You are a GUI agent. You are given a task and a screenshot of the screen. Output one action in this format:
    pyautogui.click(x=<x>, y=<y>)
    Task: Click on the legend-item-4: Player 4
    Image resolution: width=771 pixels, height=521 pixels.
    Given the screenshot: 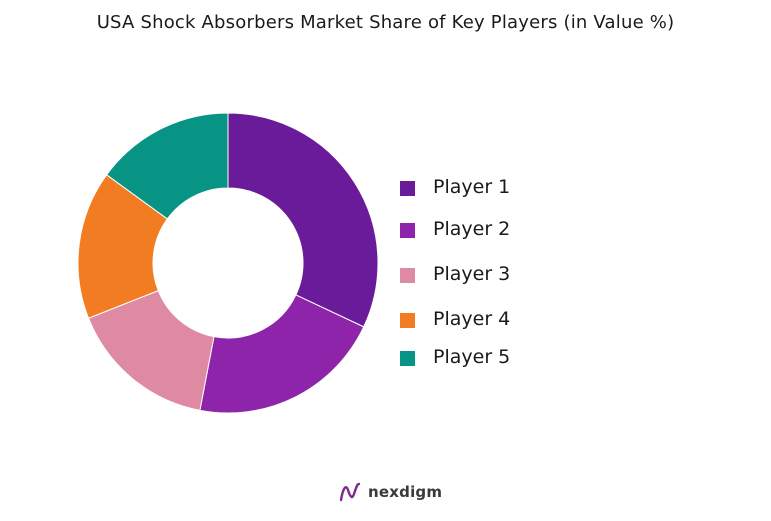 What is the action you would take?
    pyautogui.click(x=500, y=320)
    